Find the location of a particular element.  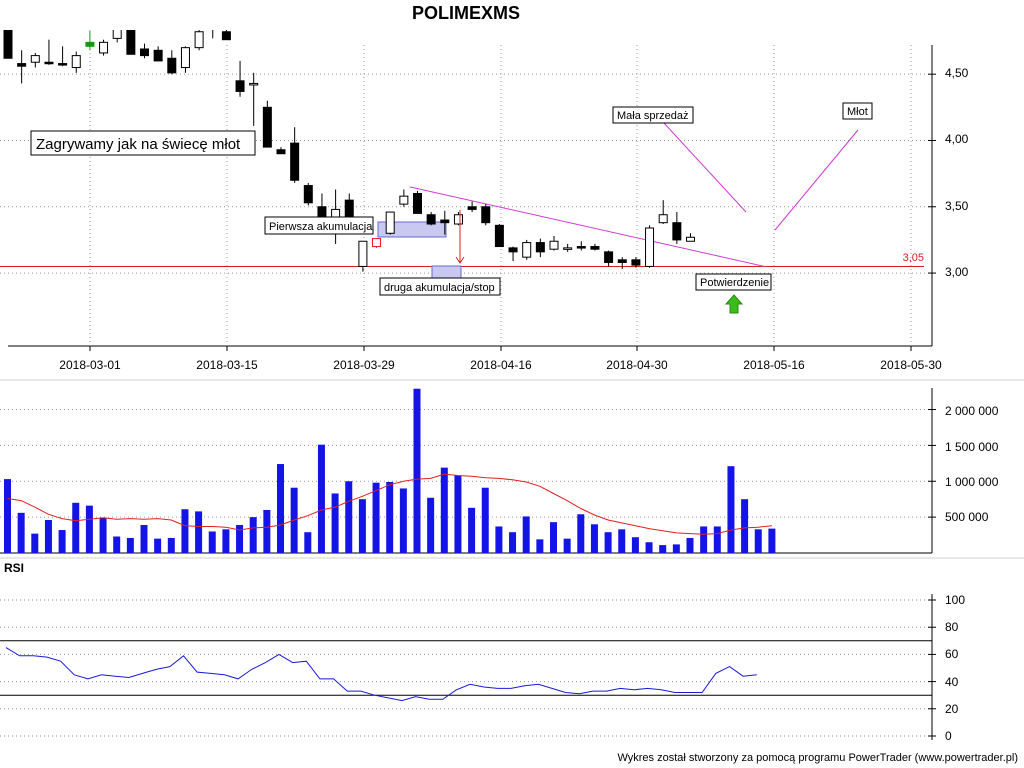

price-y-tick: 3,50 is located at coordinates (957, 206).